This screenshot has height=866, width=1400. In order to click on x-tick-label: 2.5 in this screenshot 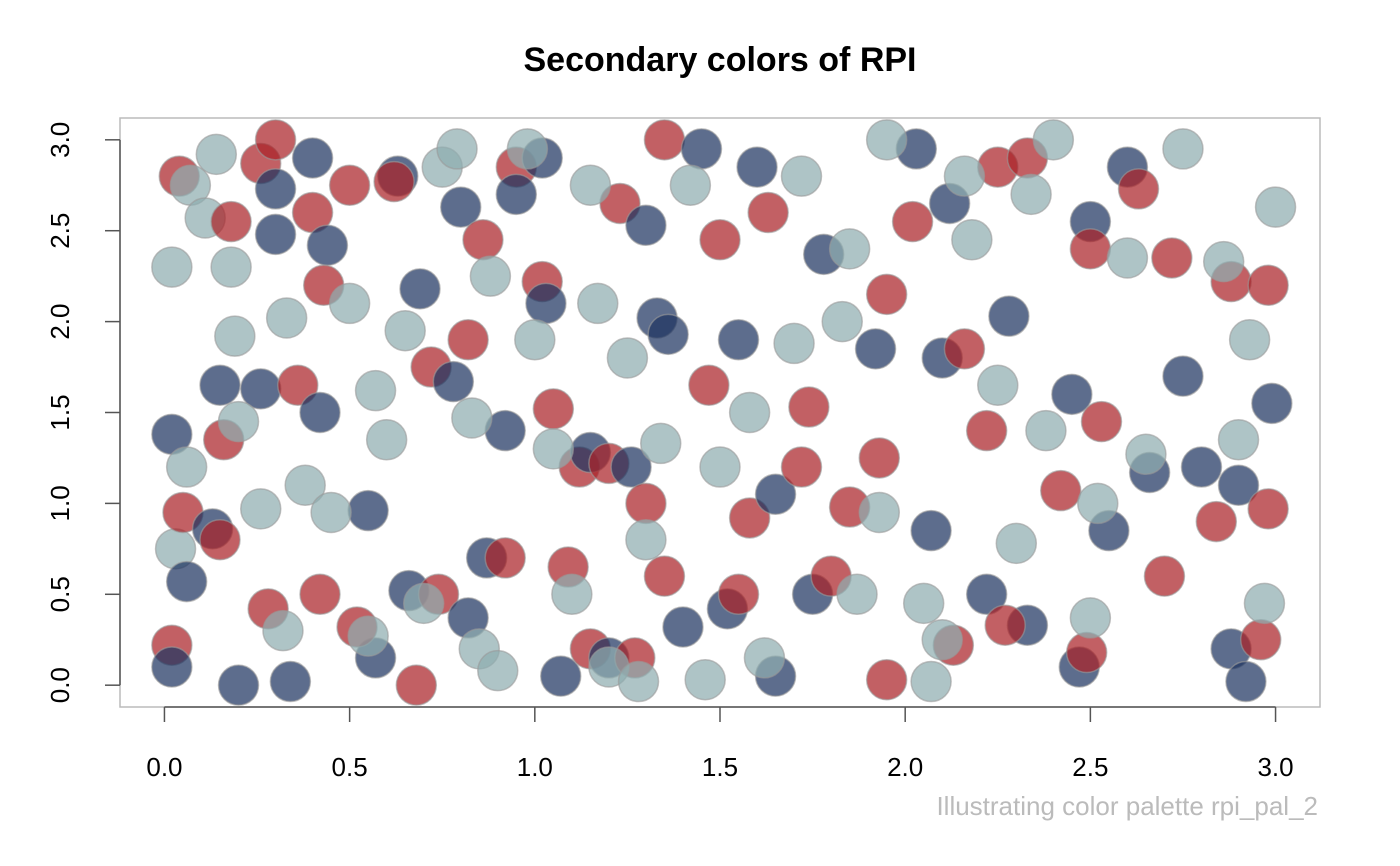, I will do `click(1090, 767)`.